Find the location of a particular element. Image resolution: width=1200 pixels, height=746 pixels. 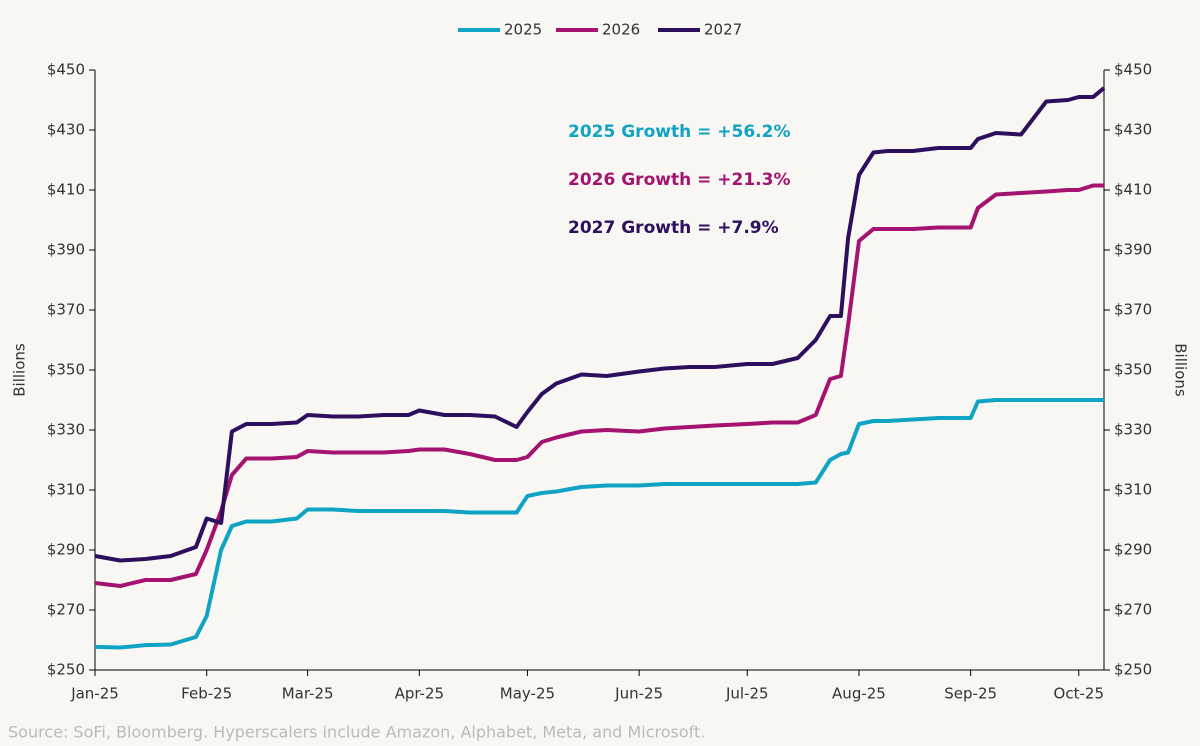

y2-tick-label: $290 is located at coordinates (1133, 550).